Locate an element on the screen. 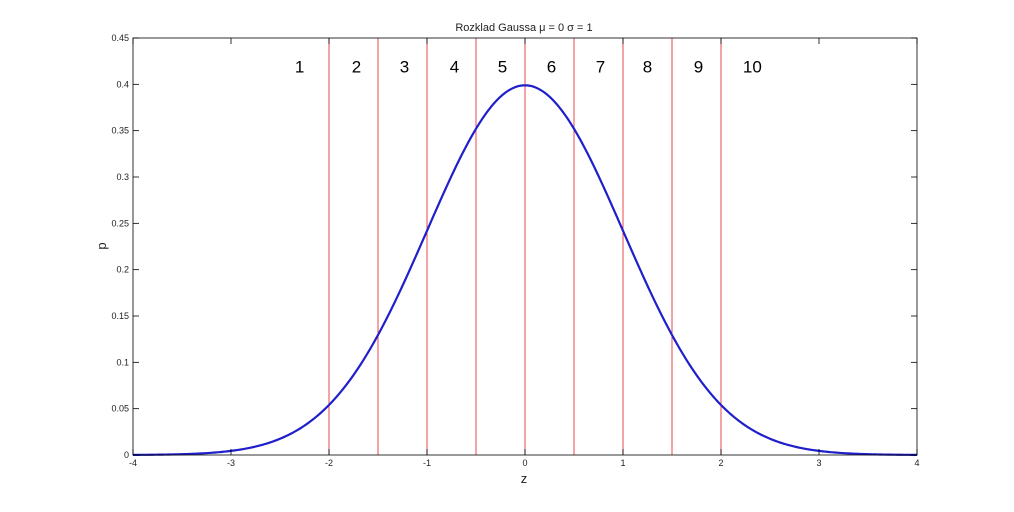  region-label-5: 5 is located at coordinates (502, 66).